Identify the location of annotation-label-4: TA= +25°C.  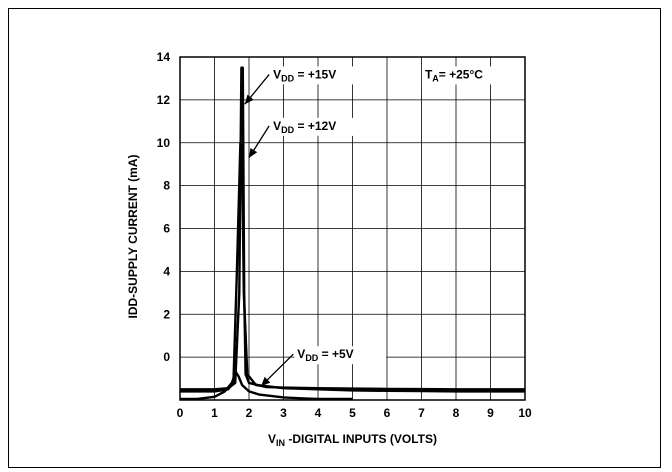
(454, 75).